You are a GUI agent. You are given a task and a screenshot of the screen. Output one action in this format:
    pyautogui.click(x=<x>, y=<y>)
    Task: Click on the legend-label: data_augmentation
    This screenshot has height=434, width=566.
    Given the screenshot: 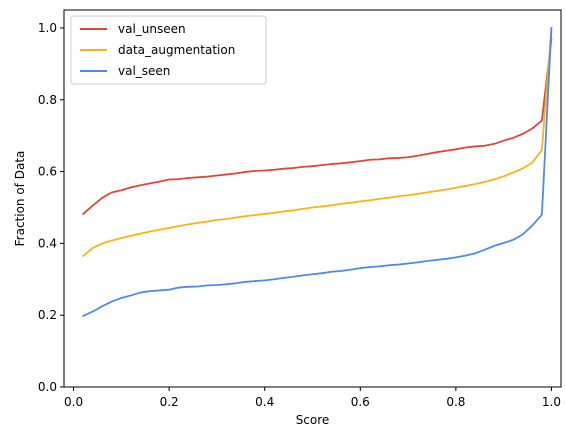 What is the action you would take?
    pyautogui.click(x=176, y=50)
    